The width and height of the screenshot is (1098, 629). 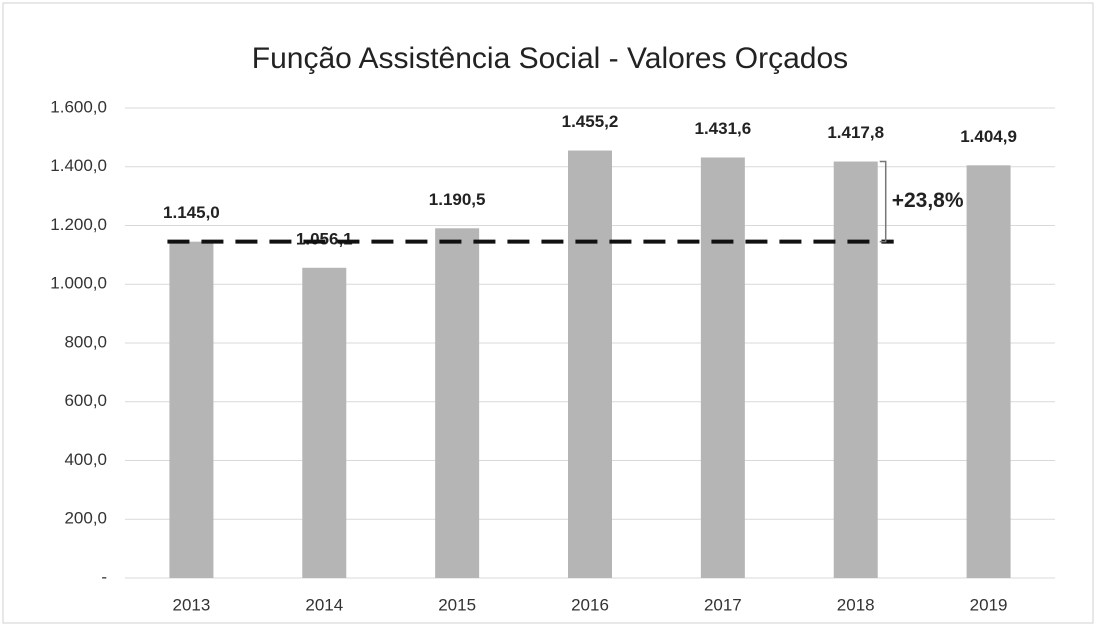 I want to click on y-tick-label: -, so click(x=104, y=576).